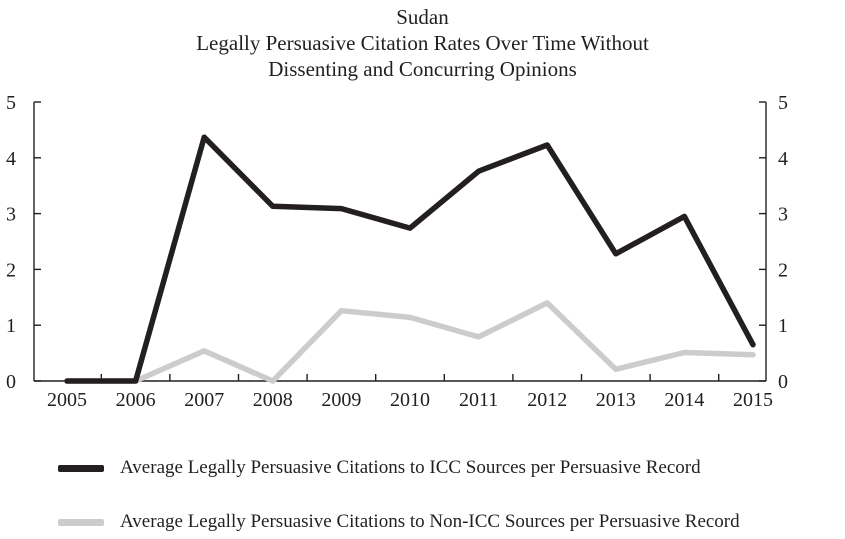 The height and width of the screenshot is (539, 845). Describe the element at coordinates (783, 270) in the screenshot. I see `y-tick-label-right: 2` at that location.